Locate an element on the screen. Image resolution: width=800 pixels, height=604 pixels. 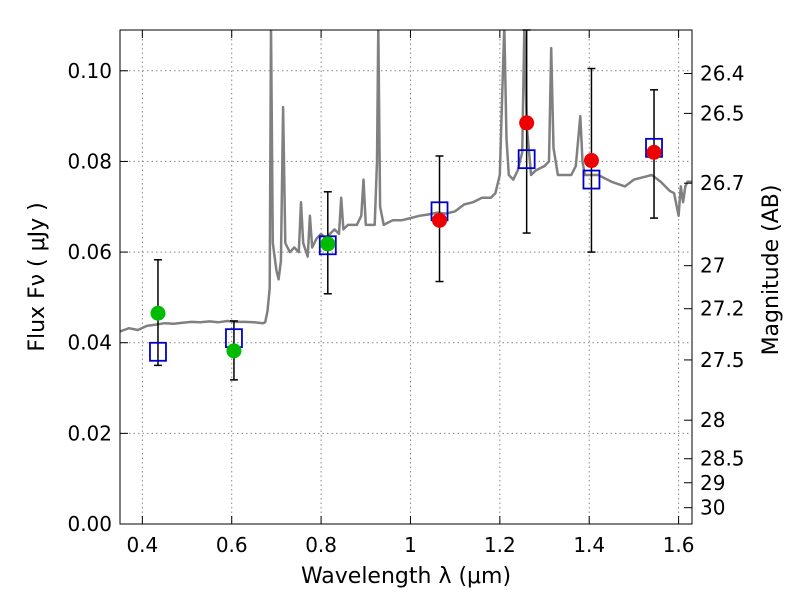
y-tick-label: 0.04 is located at coordinates (89, 343).